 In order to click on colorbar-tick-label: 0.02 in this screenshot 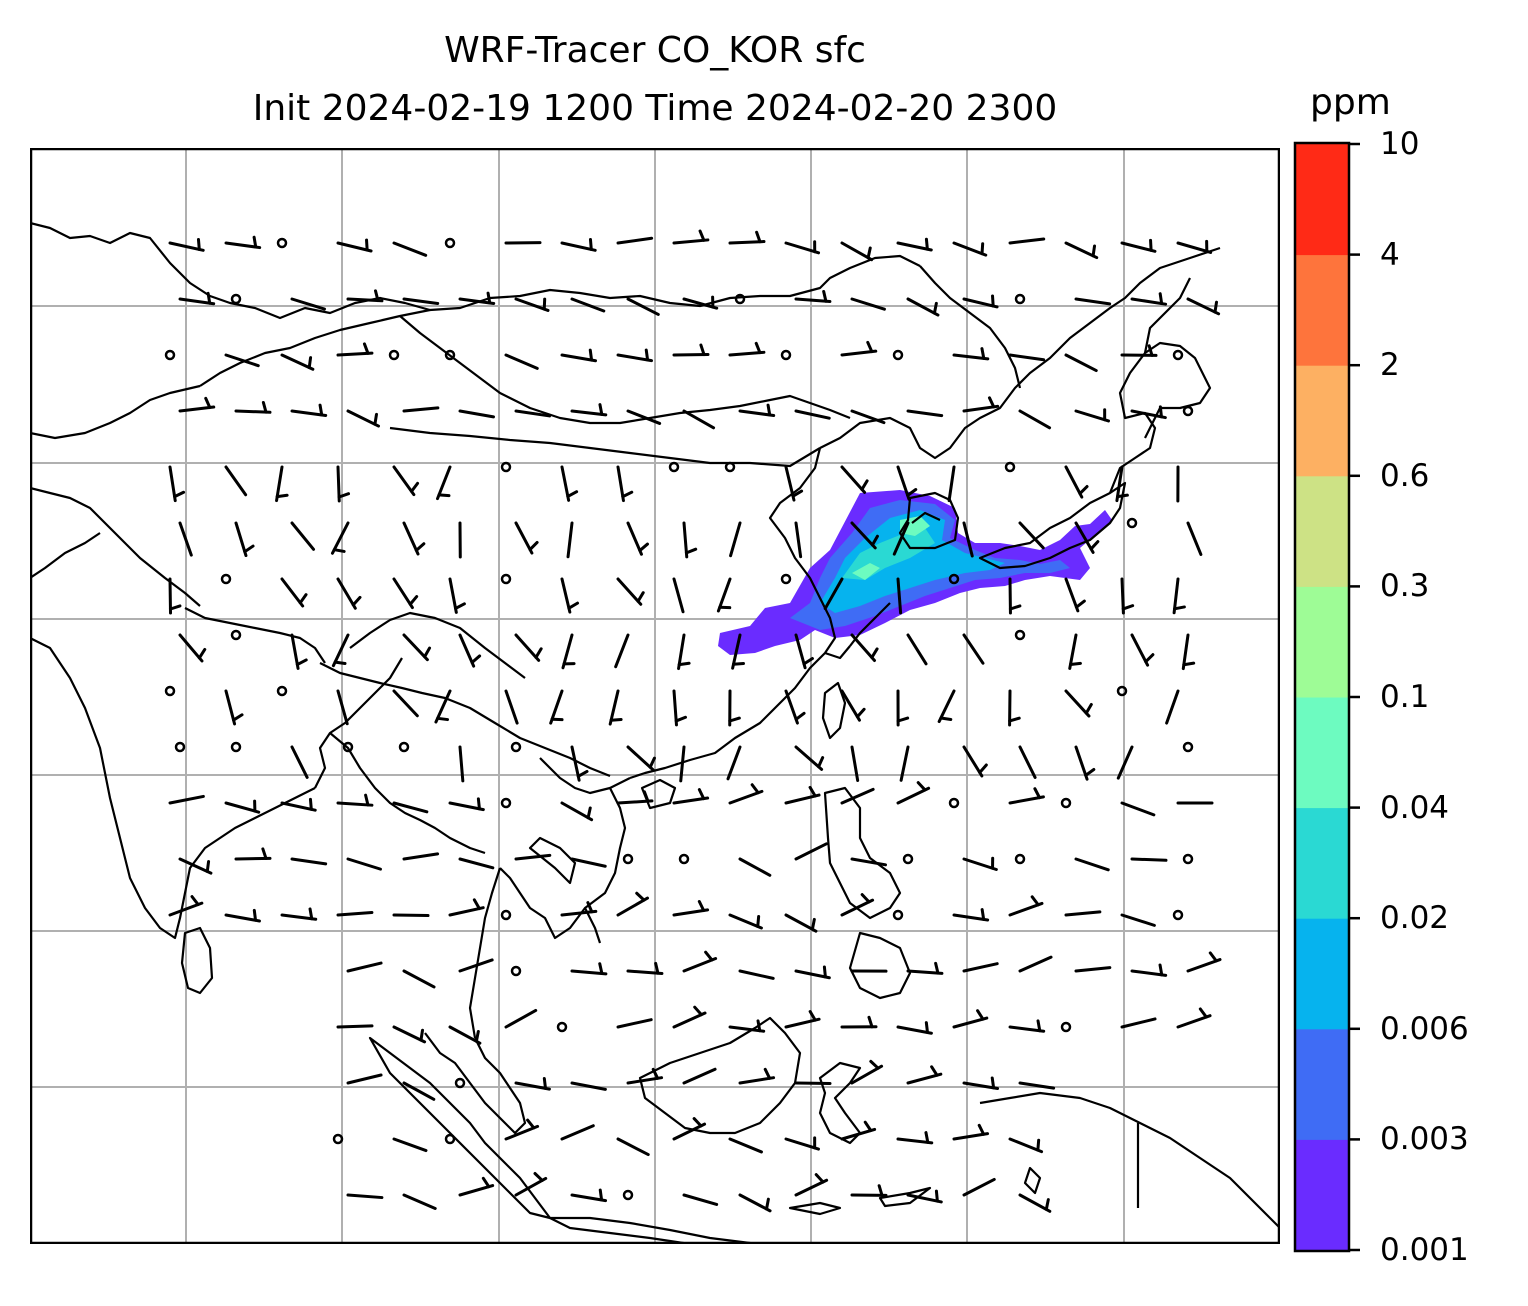, I will do `click(1415, 918)`.